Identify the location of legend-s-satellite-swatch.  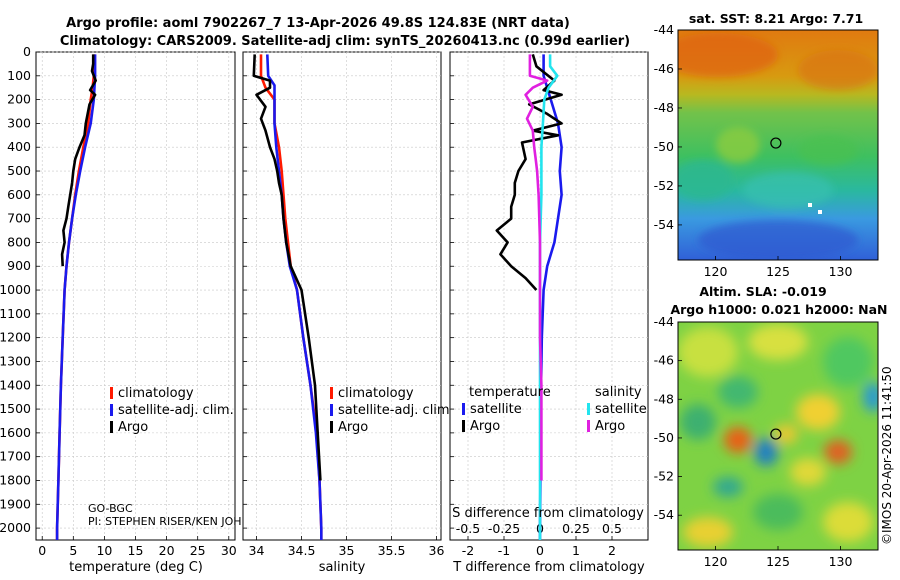
(588, 409).